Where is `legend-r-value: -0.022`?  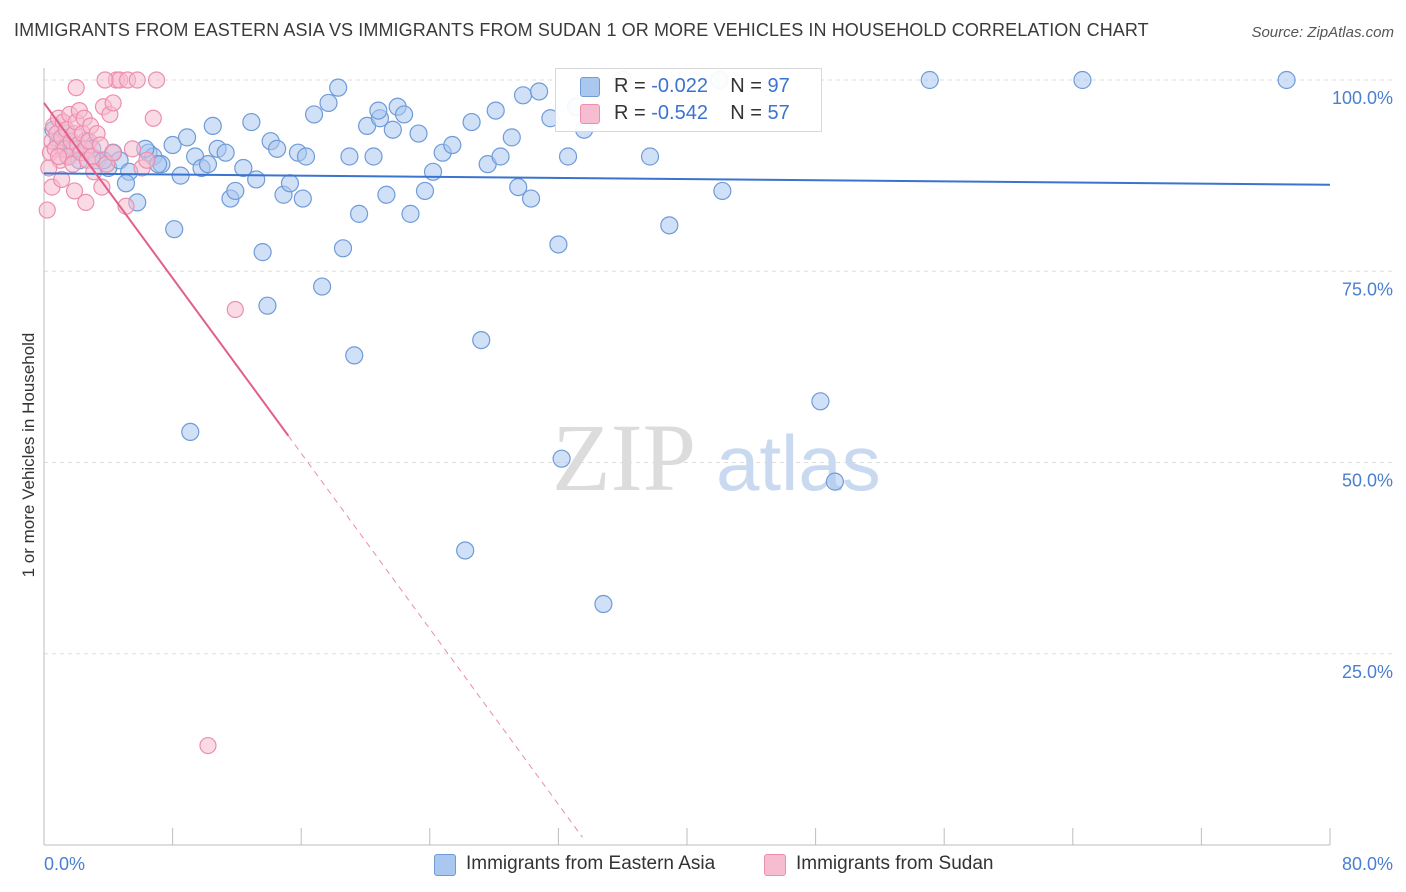 legend-r-value: -0.022 is located at coordinates (679, 86).